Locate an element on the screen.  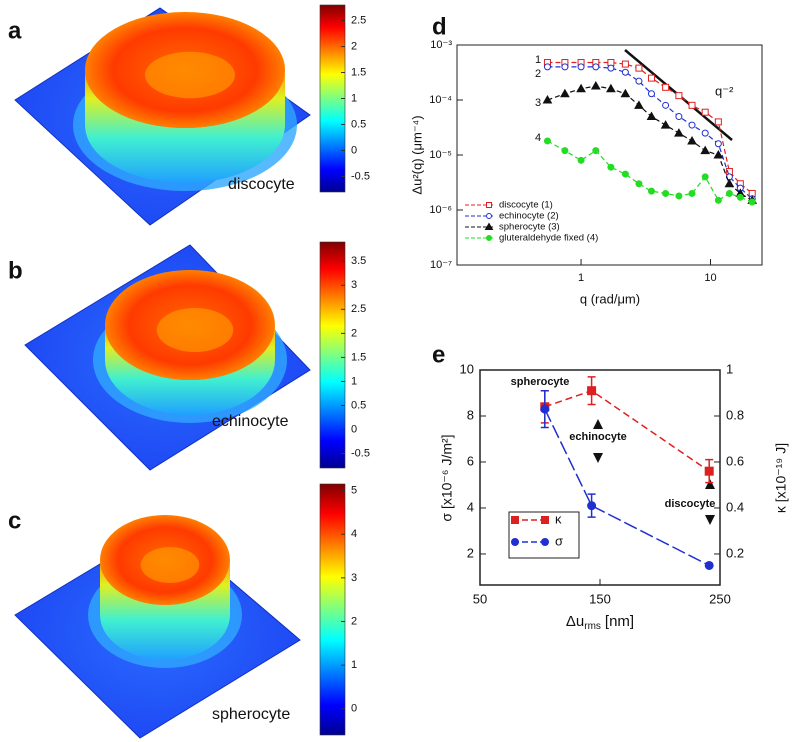
x-axis-label-sub: rms is located at coordinates (592, 626).